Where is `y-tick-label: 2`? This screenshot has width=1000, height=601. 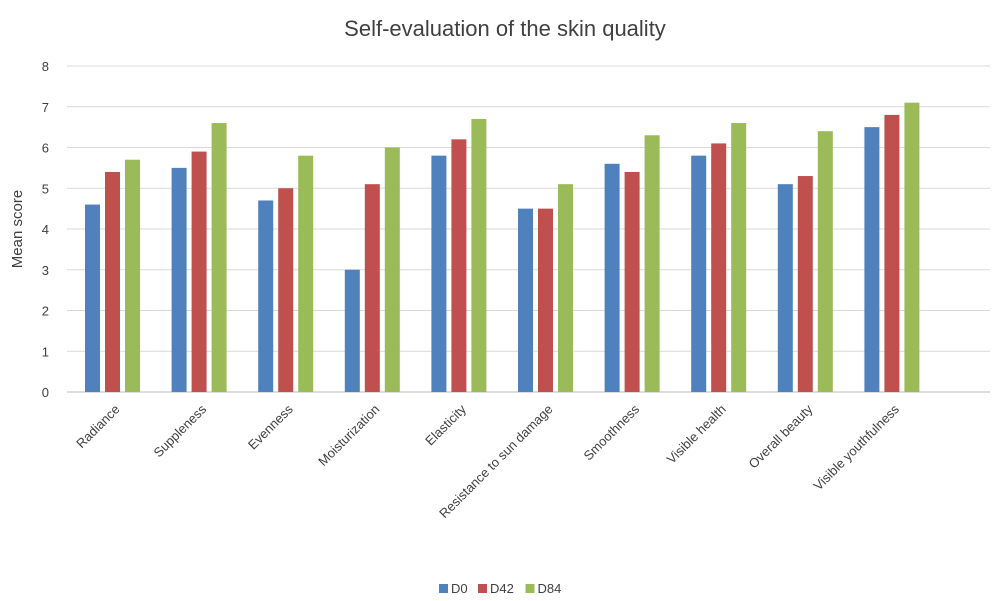 y-tick-label: 2 is located at coordinates (45, 311).